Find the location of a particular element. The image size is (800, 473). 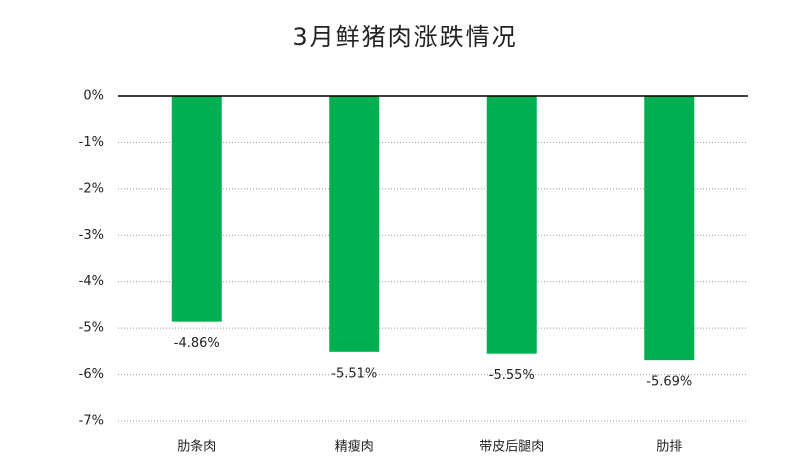

chart-title: 3月鲜猪肉涨跌情况 is located at coordinates (404, 37).